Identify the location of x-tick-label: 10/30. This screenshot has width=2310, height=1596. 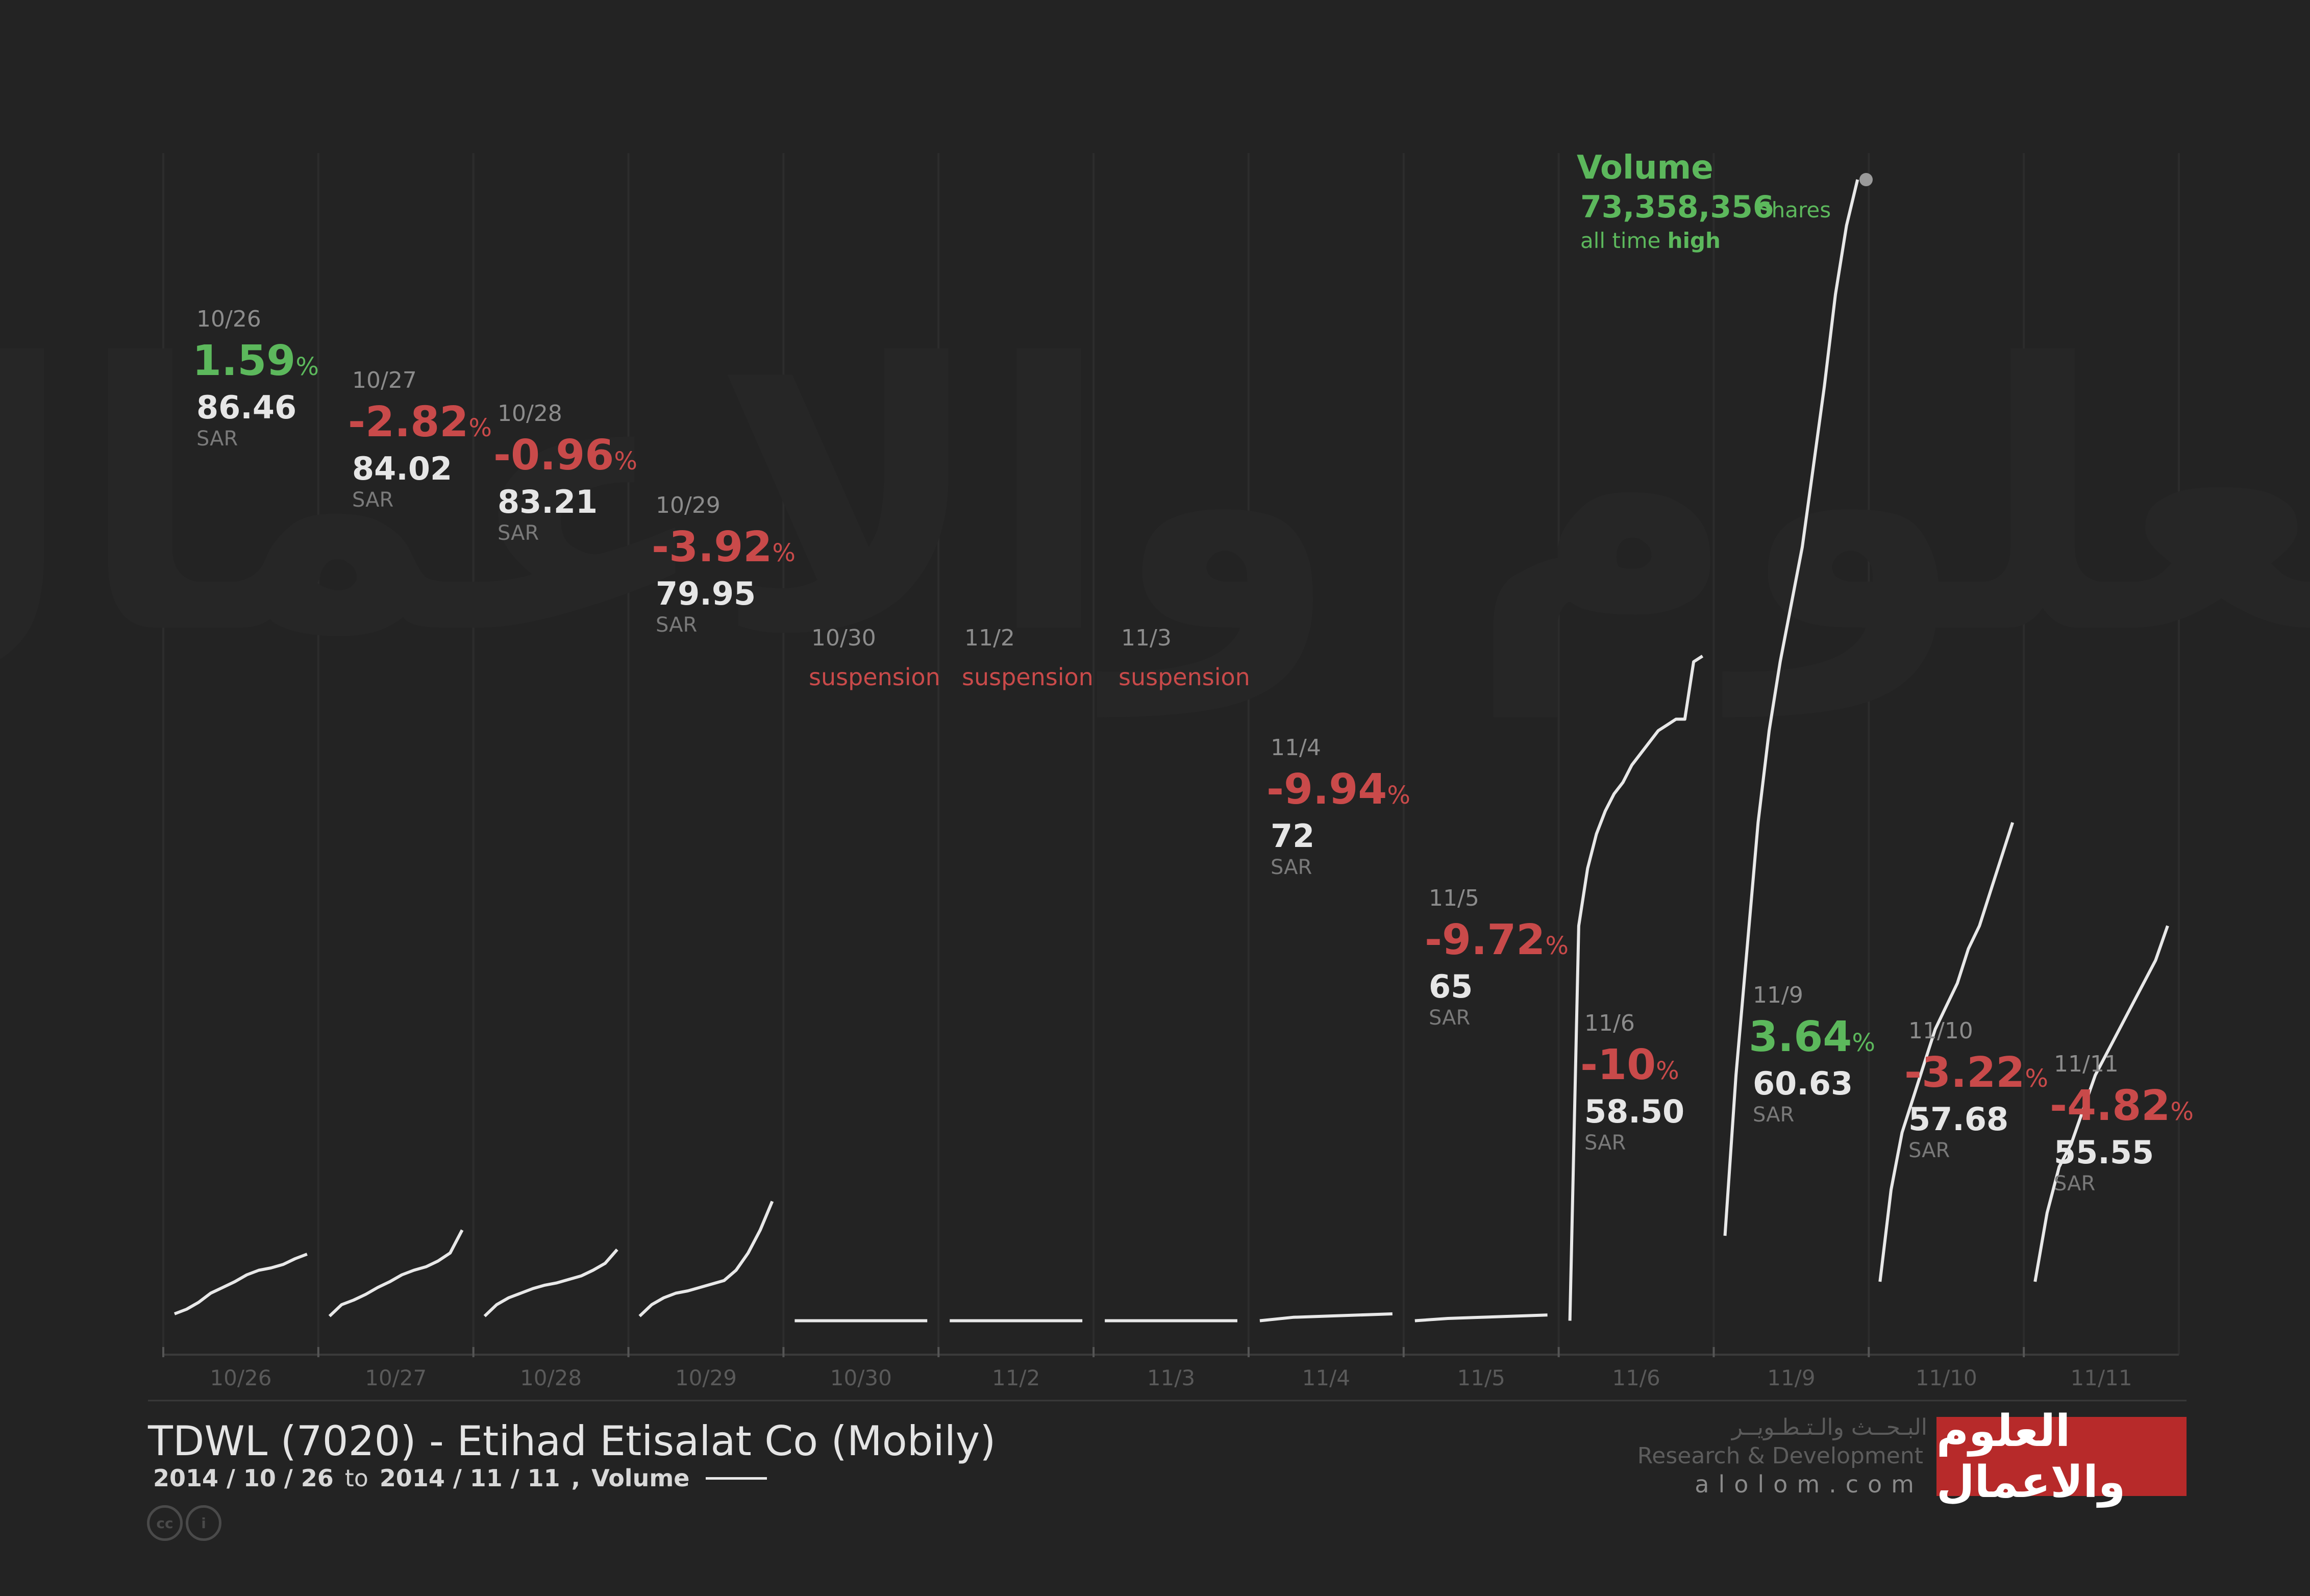
(861, 1377).